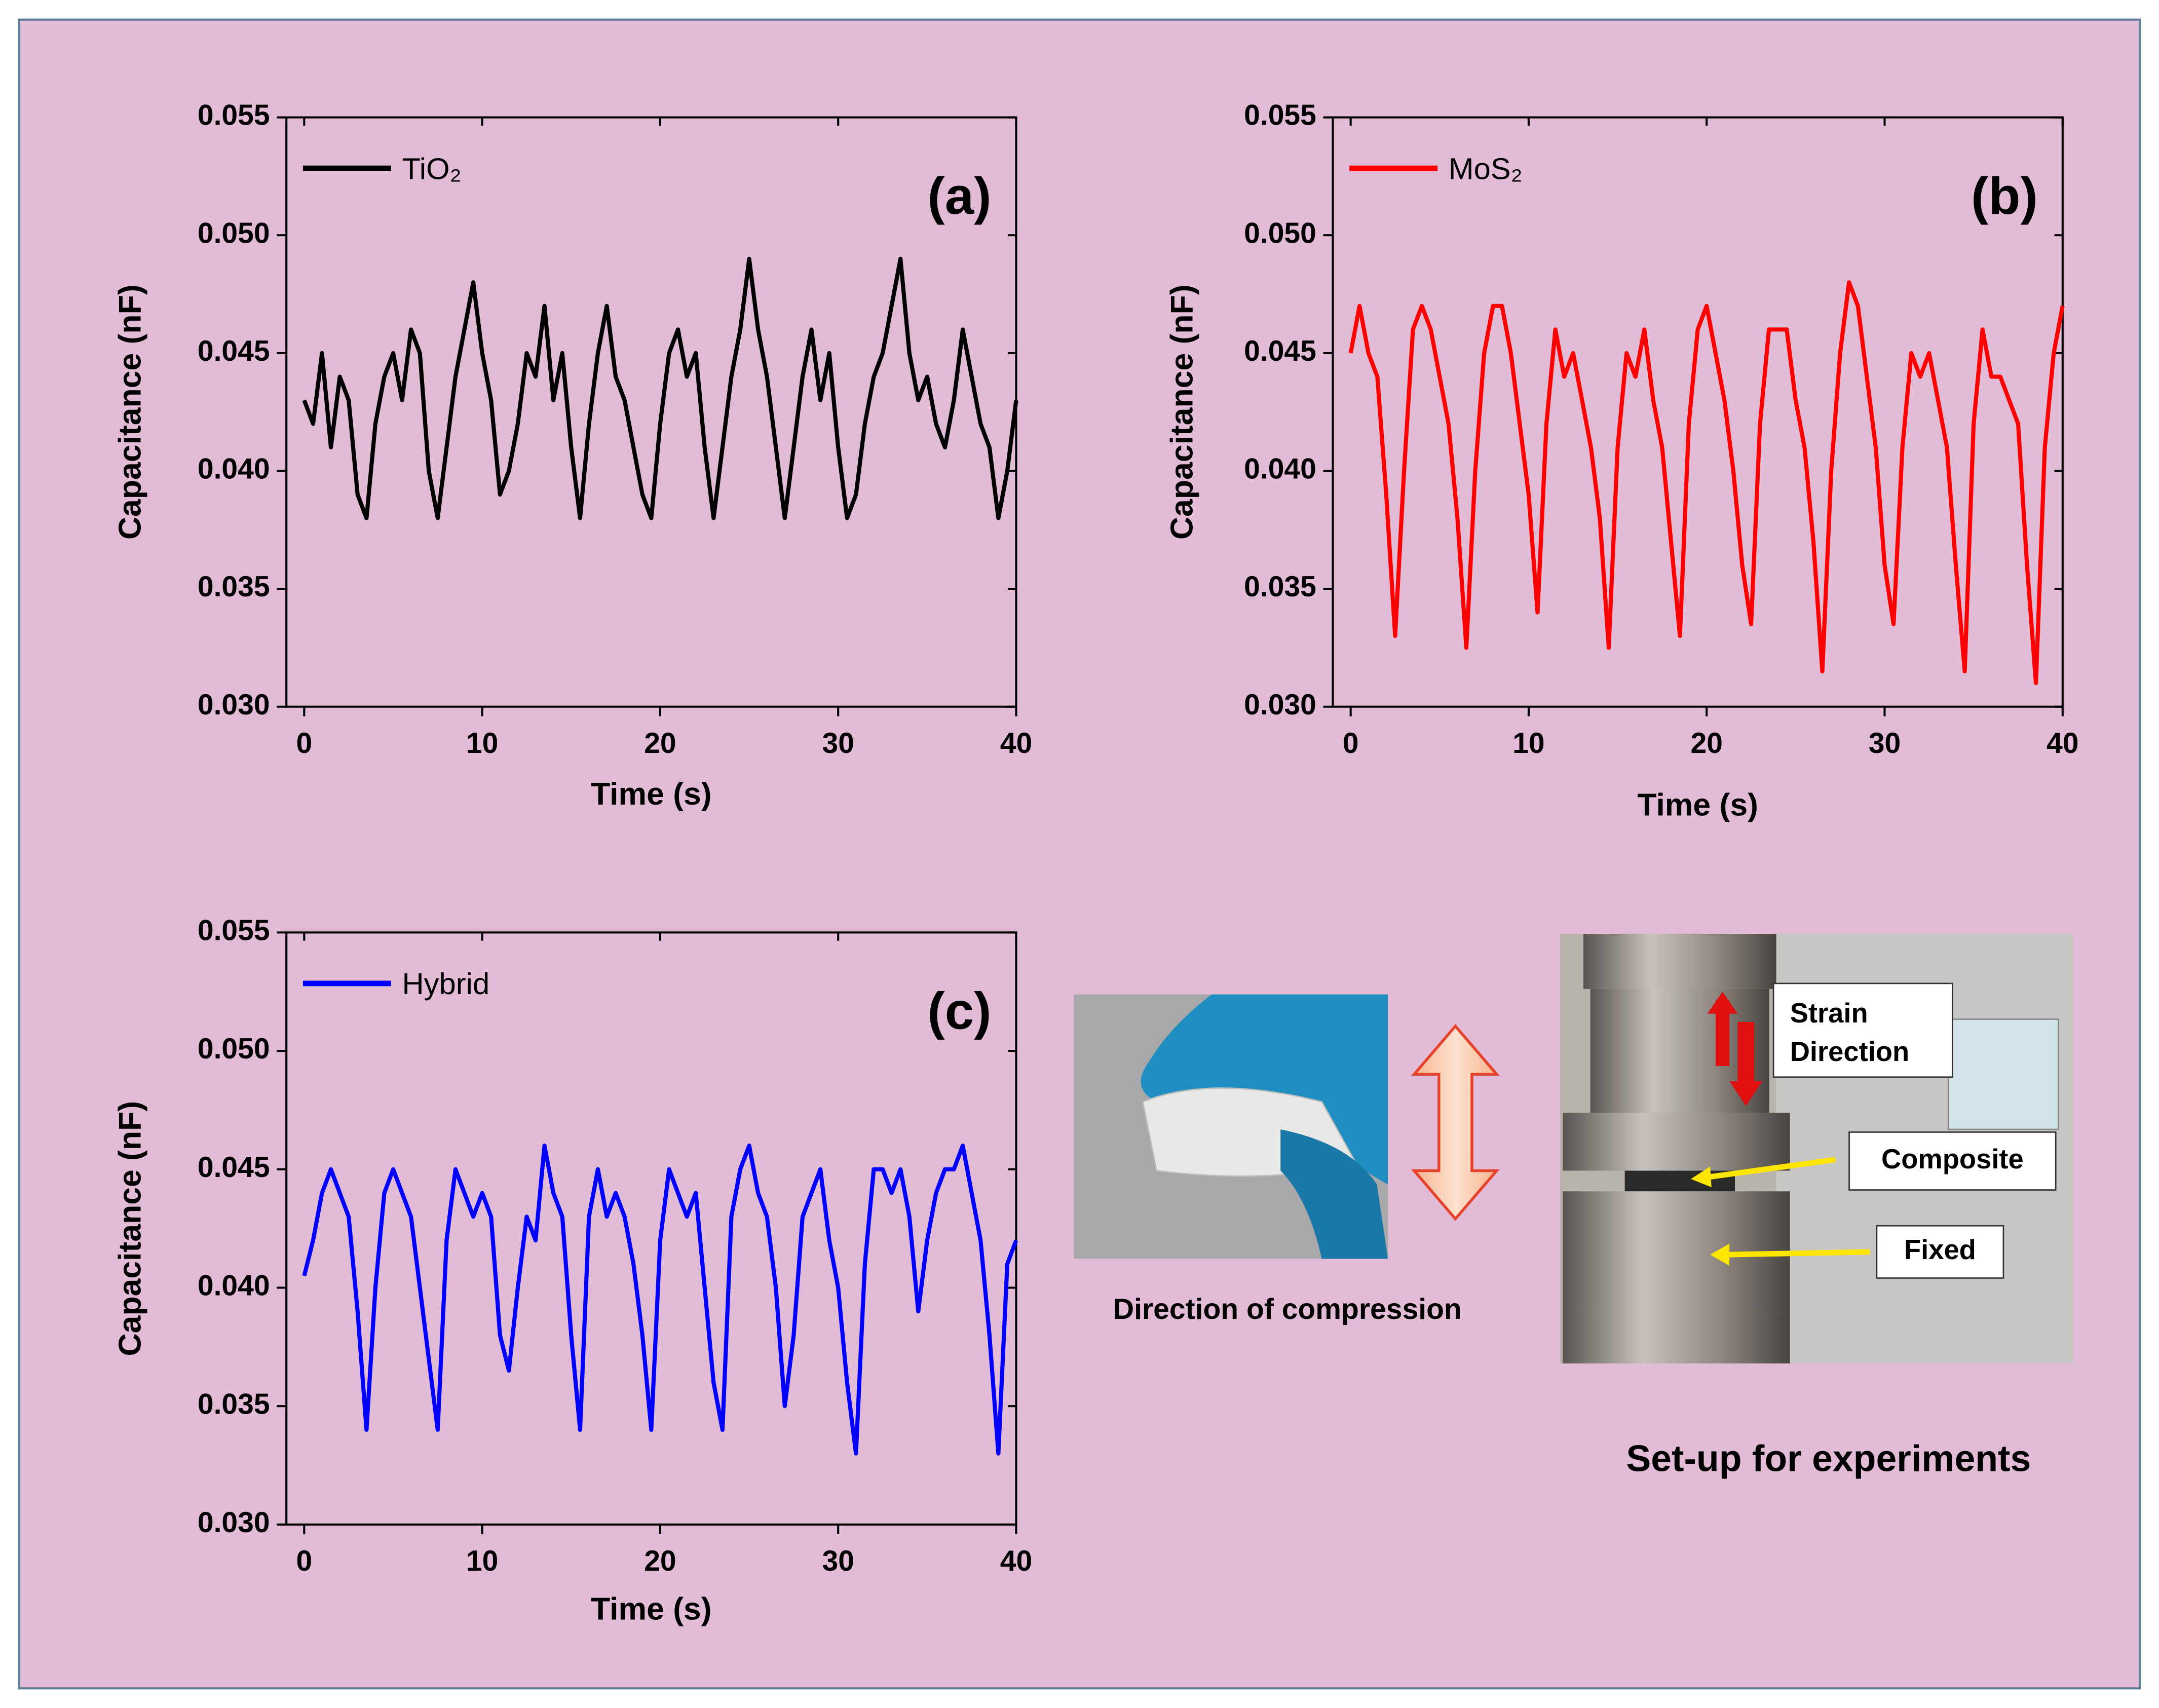 The height and width of the screenshot is (1708, 2159). I want to click on legend-label: Hybrid, so click(446, 984).